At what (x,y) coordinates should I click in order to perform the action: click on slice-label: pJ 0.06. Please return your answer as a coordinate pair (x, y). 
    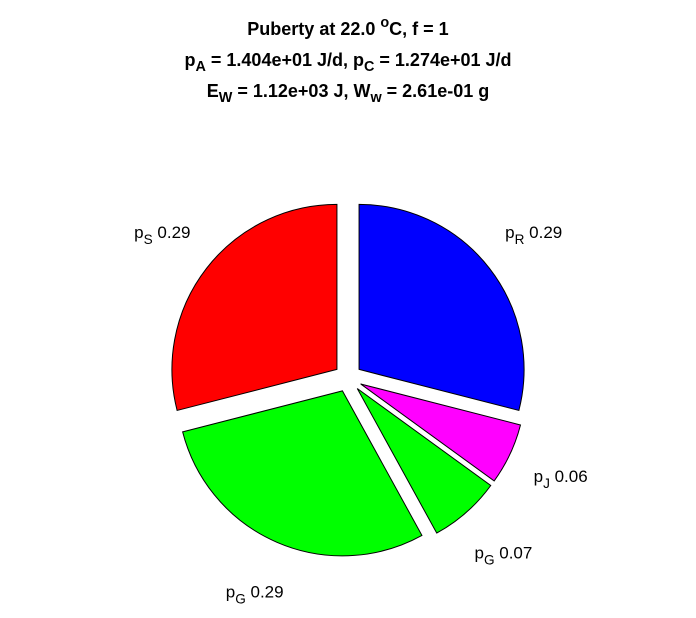
    Looking at the image, I should click on (561, 479).